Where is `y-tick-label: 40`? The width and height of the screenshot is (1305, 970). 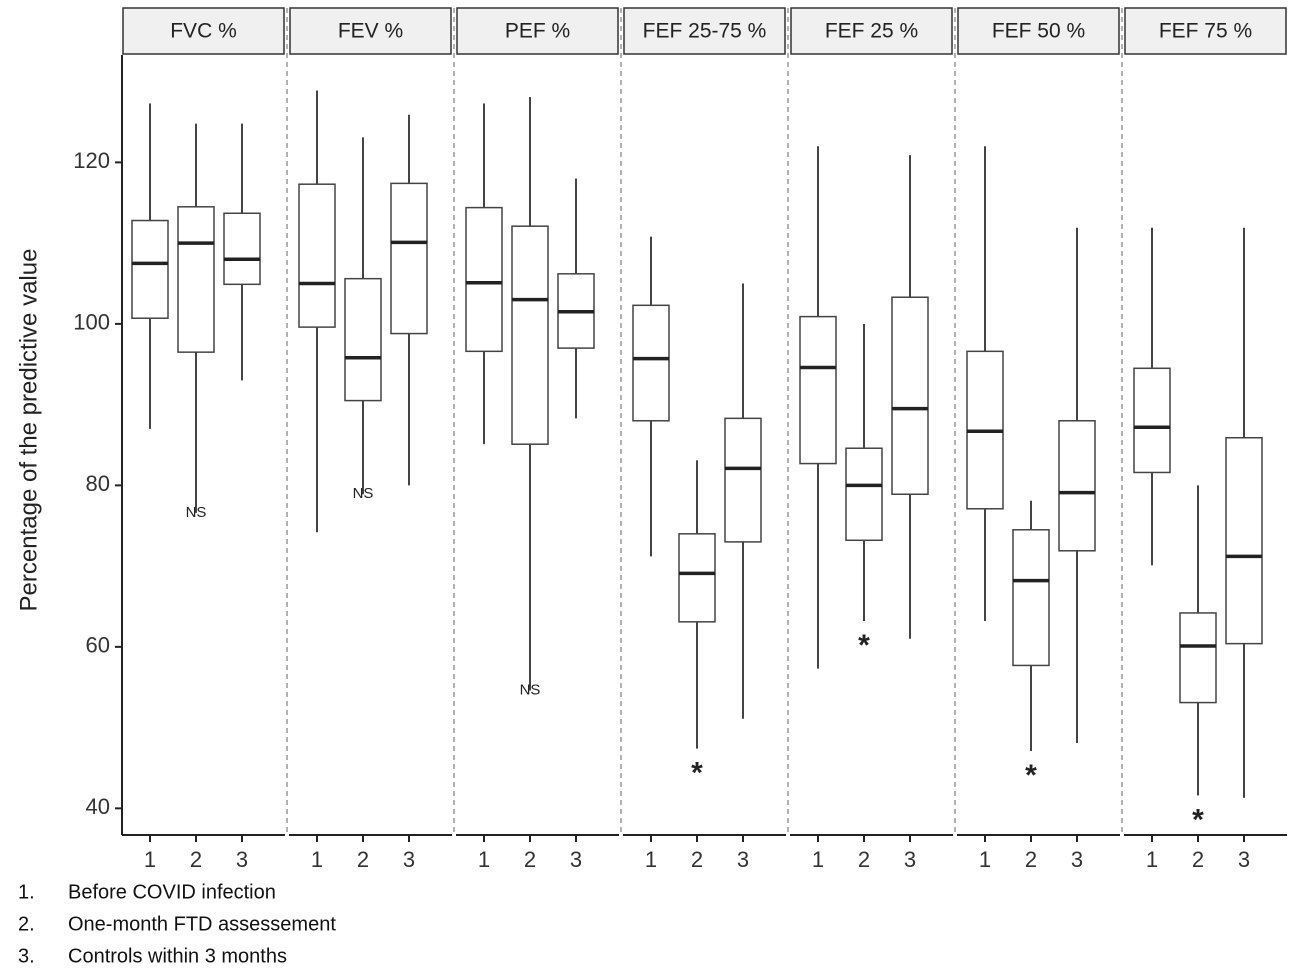
y-tick-label: 40 is located at coordinates (98, 806).